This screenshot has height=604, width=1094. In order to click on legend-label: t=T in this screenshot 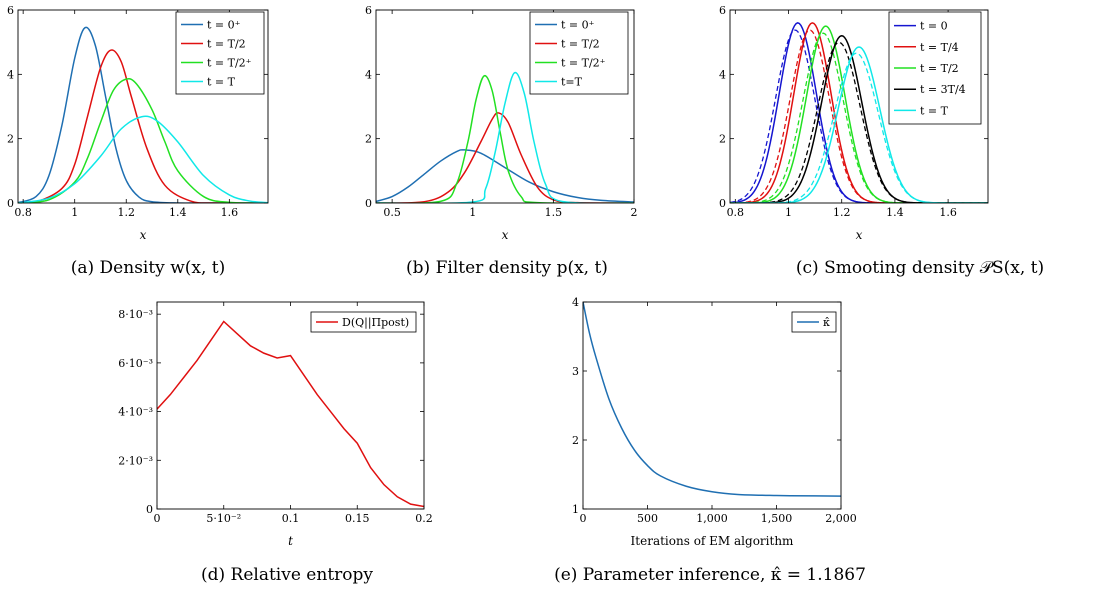, I will do `click(572, 82)`.